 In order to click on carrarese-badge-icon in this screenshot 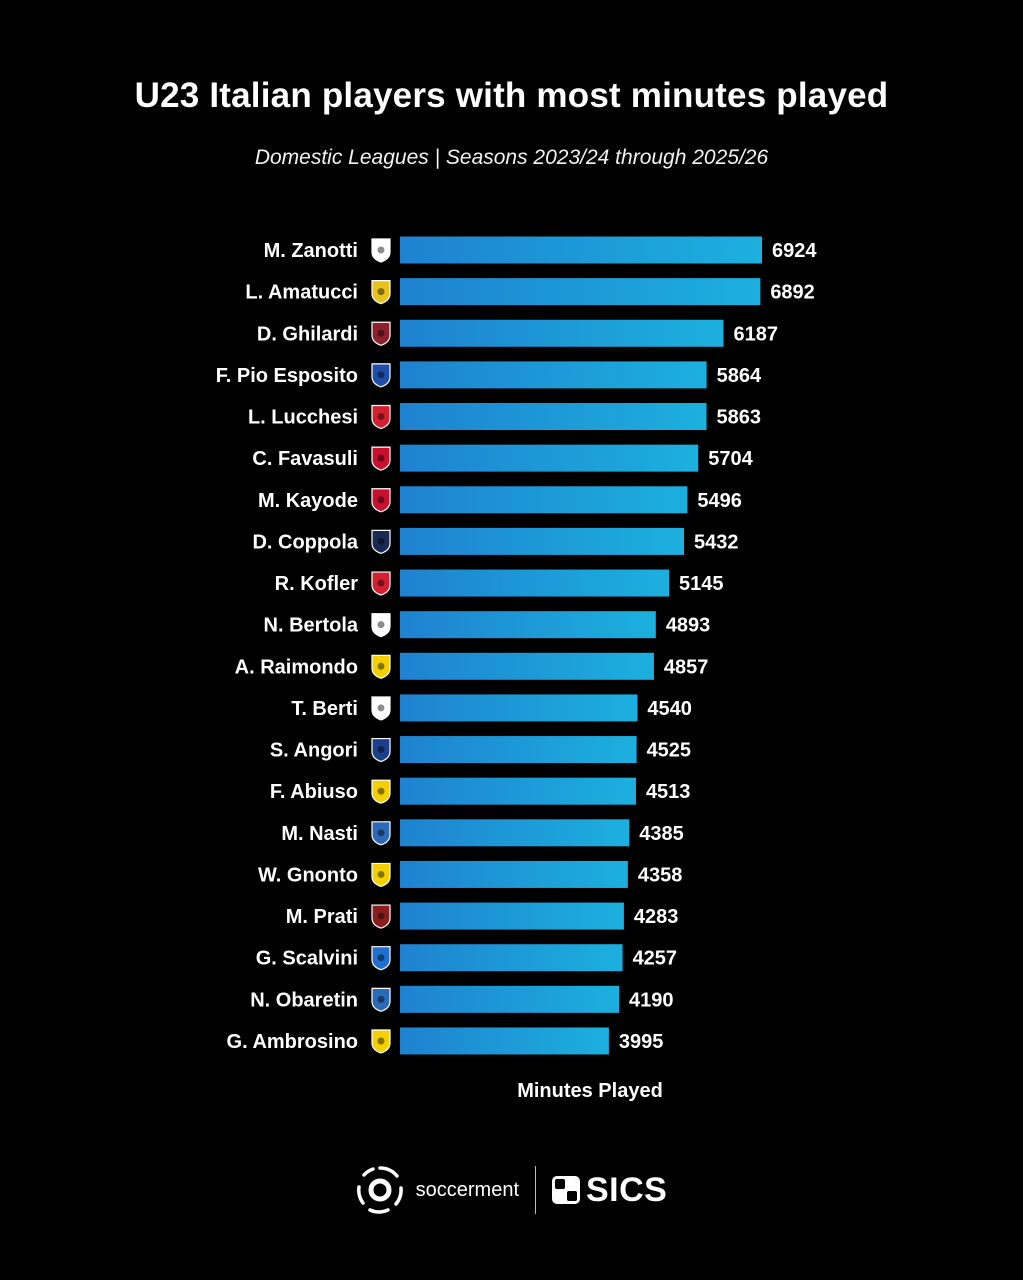, I will do `click(381, 791)`.